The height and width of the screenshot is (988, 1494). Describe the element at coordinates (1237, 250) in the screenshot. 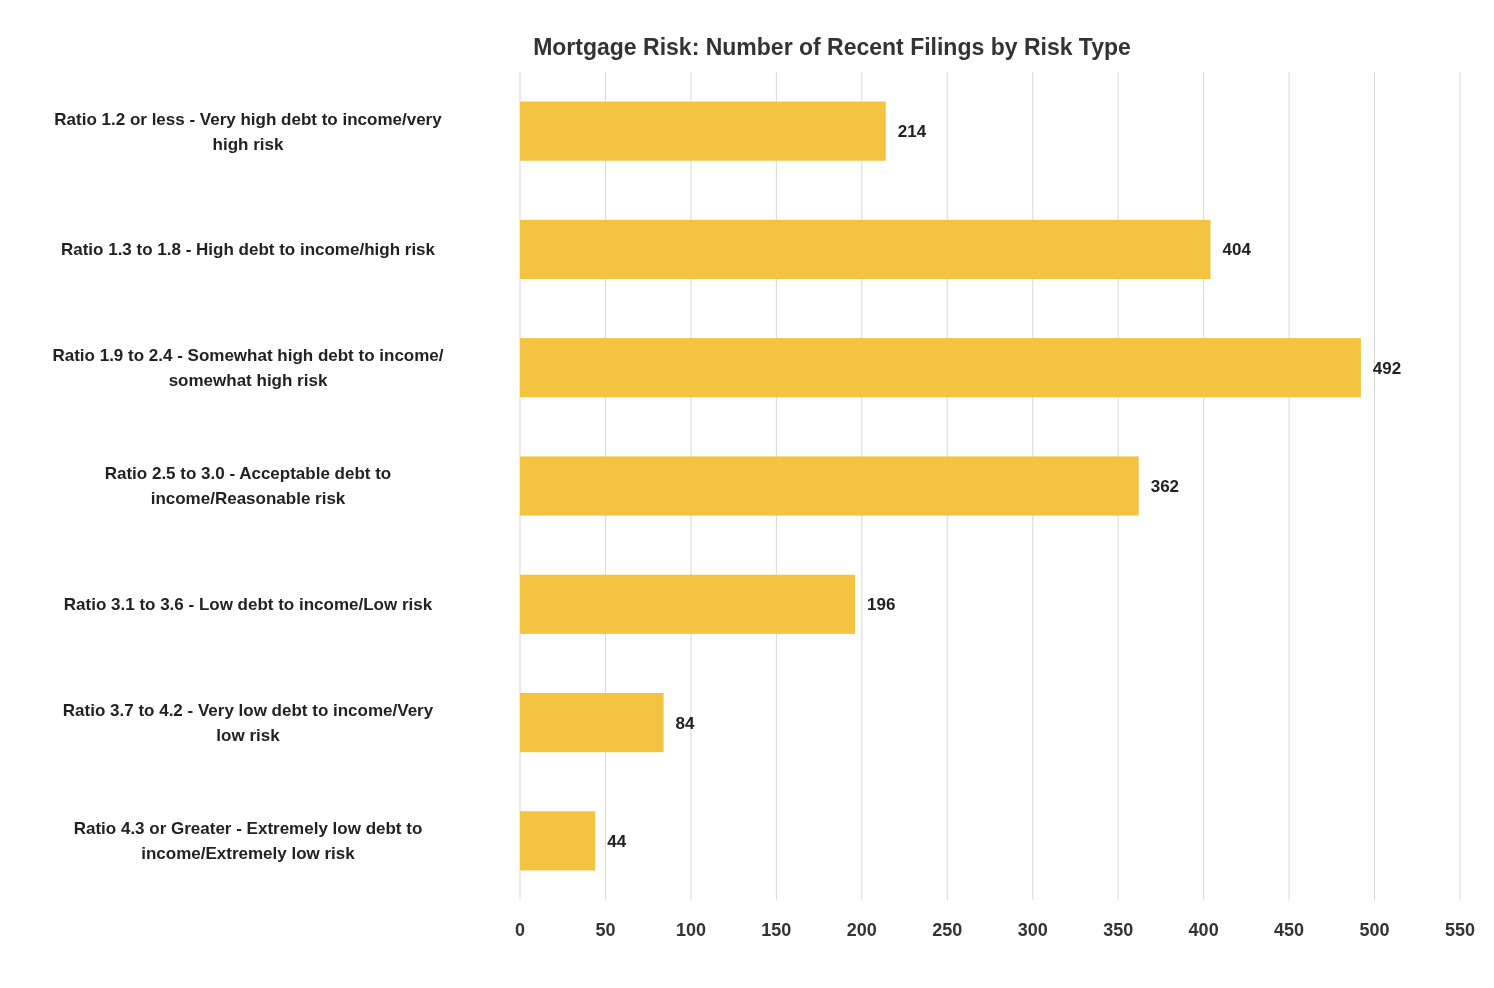

I see `data-label: 404` at that location.